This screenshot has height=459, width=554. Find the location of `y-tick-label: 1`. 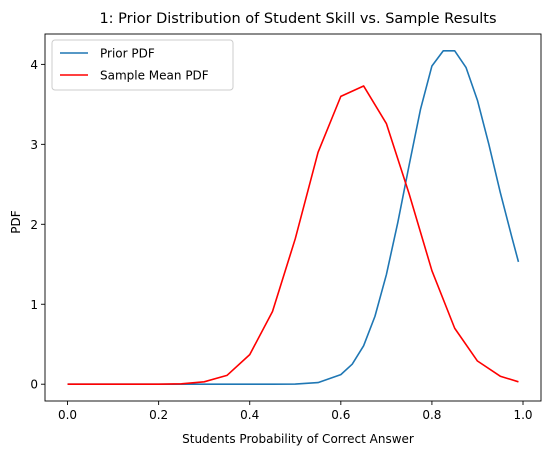

y-tick-label: 1 is located at coordinates (34, 305).